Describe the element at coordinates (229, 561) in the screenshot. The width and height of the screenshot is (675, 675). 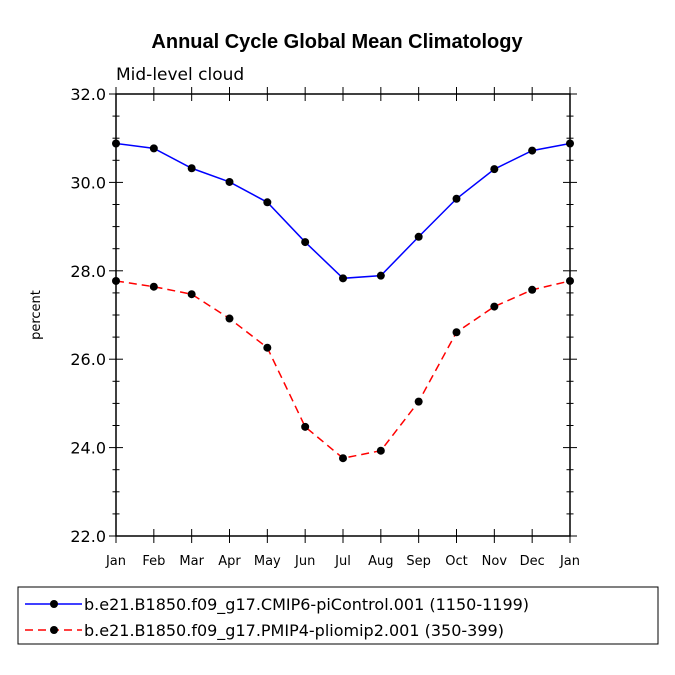
I see `x-tick-label: Apr` at that location.